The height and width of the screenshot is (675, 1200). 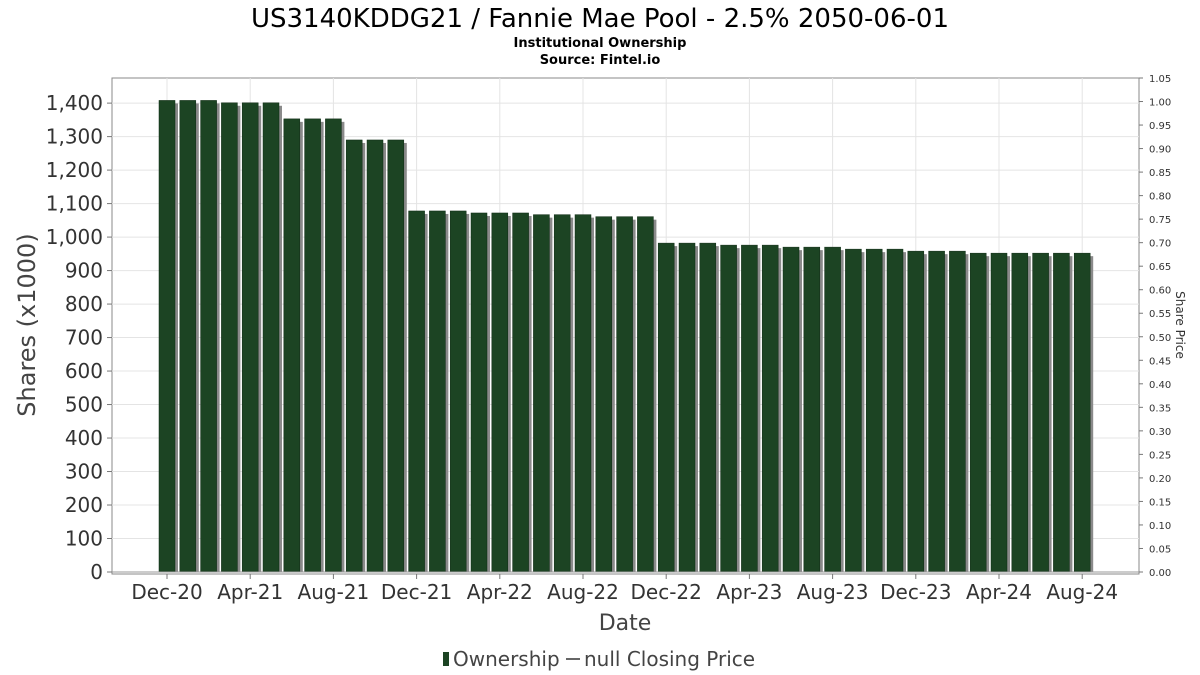 I want to click on y2tick-label: 0.85, so click(x=1160, y=173).